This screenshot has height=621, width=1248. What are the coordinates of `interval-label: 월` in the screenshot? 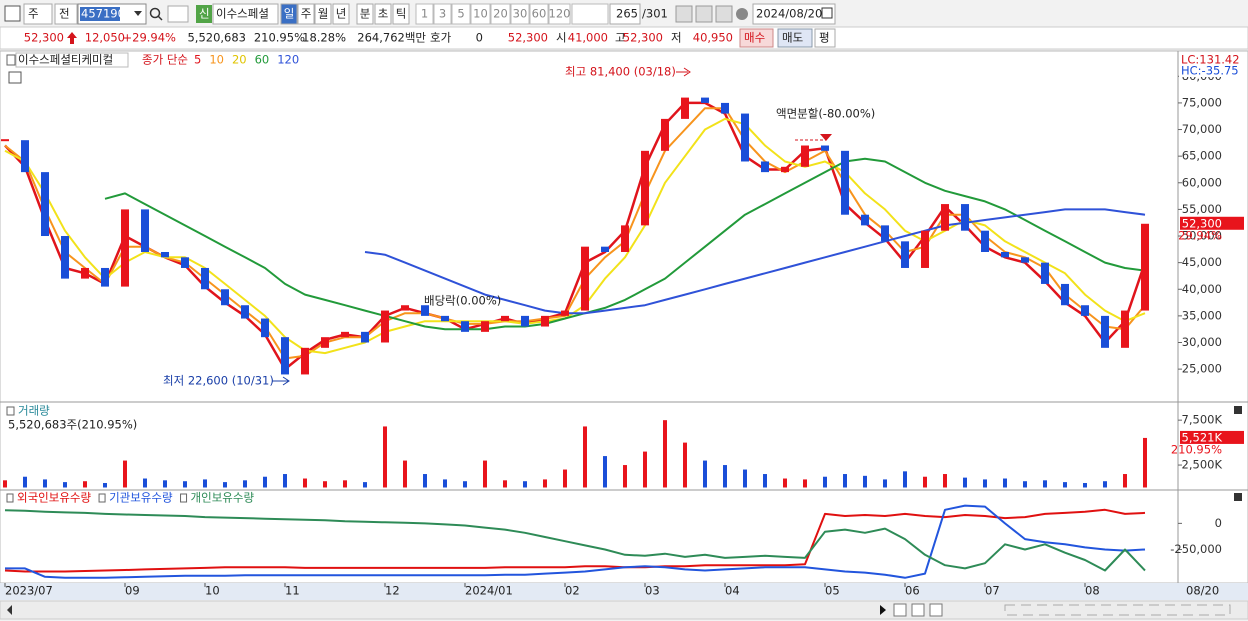 It's located at (323, 14).